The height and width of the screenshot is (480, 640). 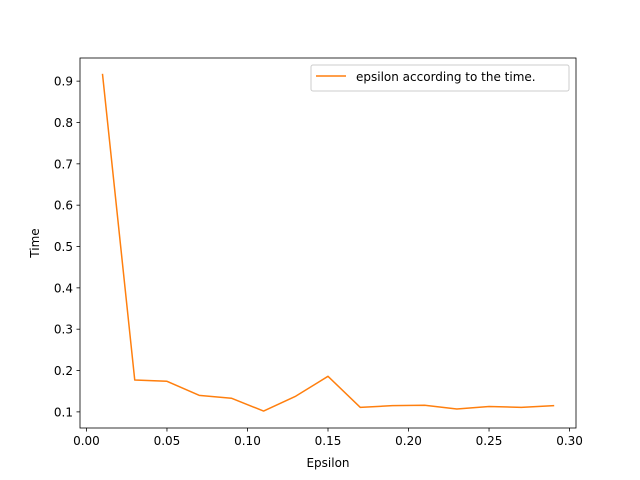 I want to click on y-tick-label: 0.1, so click(x=63, y=412).